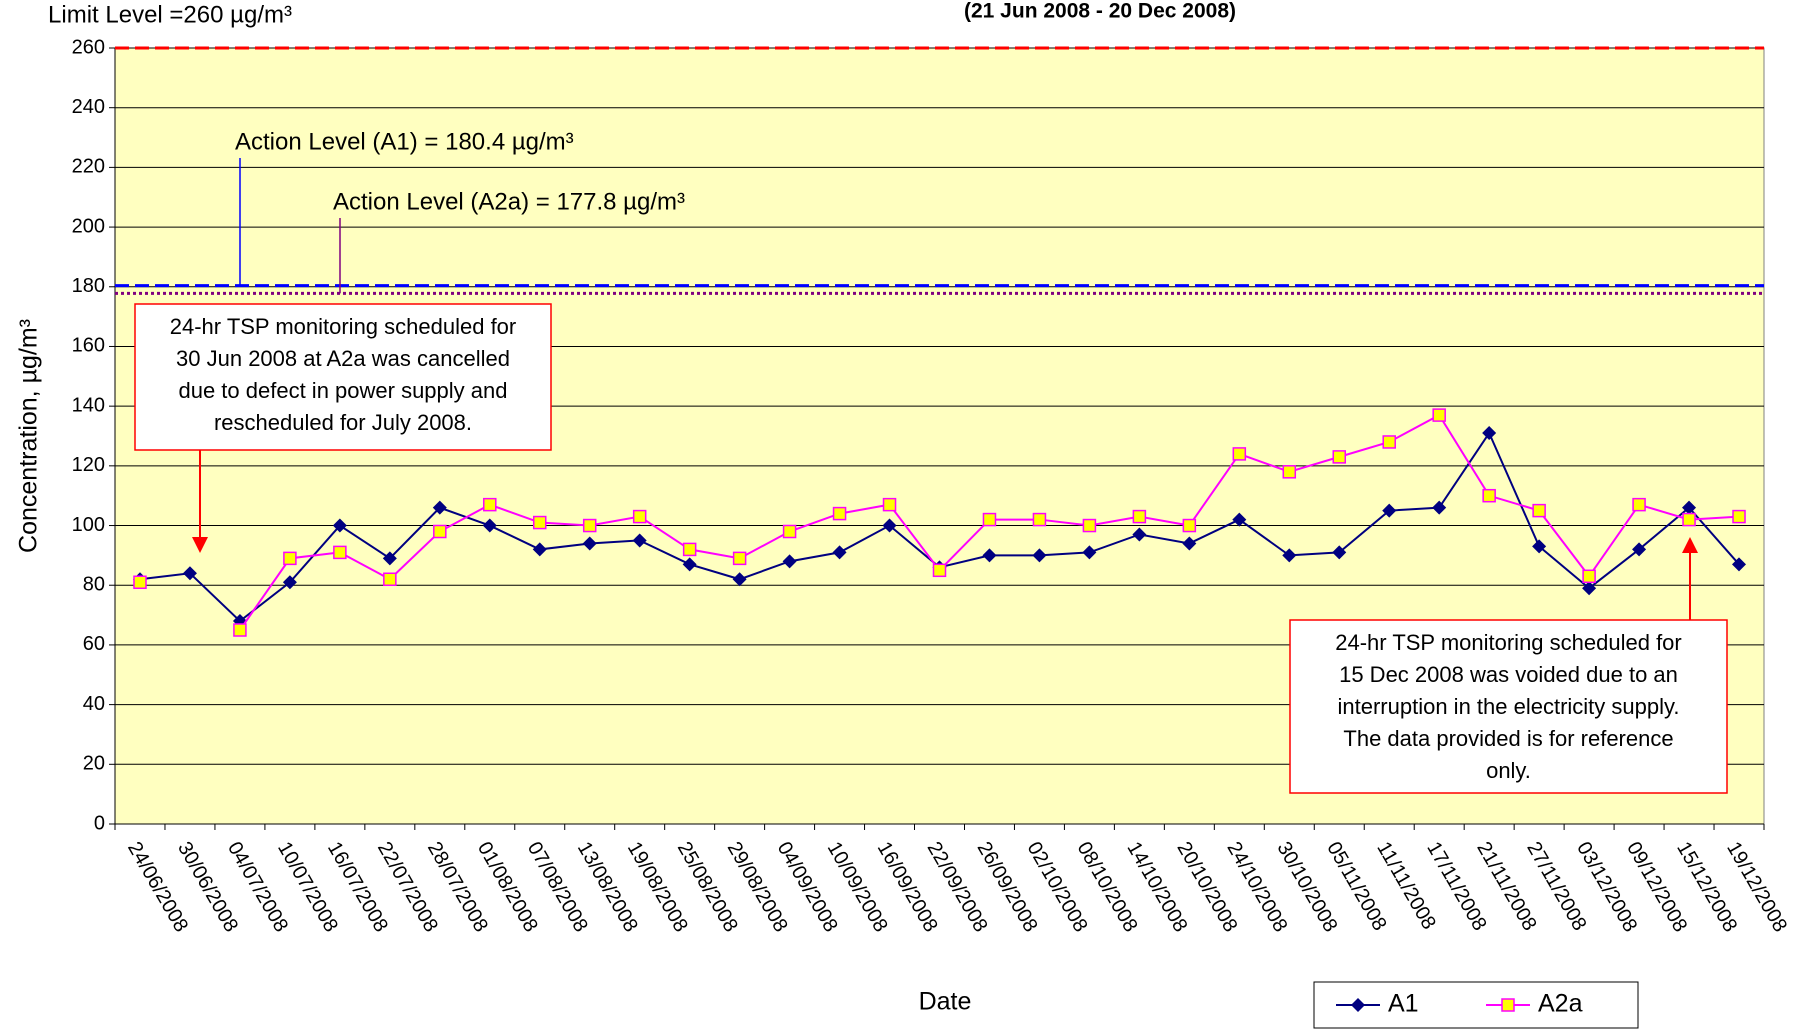  What do you see at coordinates (94, 644) in the screenshot?
I see `y-tick-label: 60` at bounding box center [94, 644].